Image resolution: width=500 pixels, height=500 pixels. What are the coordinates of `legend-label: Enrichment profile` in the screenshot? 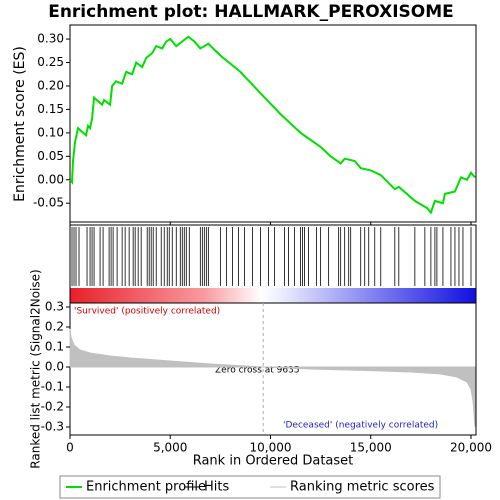 It's located at (146, 487).